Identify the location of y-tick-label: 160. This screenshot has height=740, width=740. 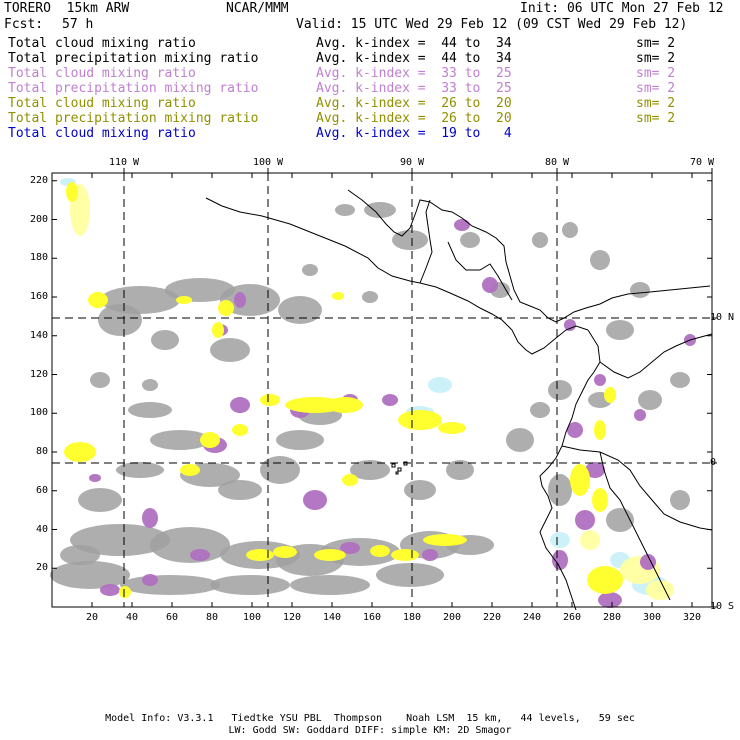
(38, 296).